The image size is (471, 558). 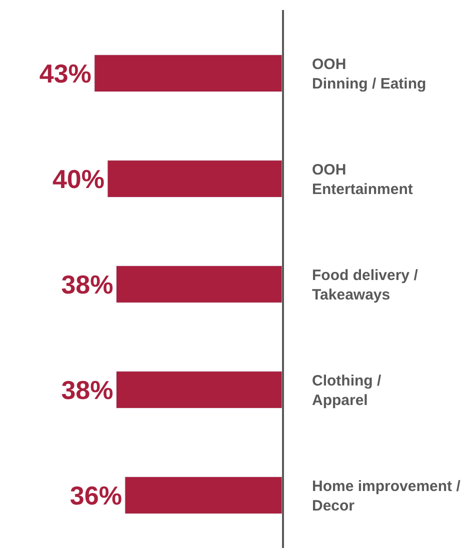 I want to click on y-tick-label: Food delivery / Takeaways, so click(x=365, y=285).